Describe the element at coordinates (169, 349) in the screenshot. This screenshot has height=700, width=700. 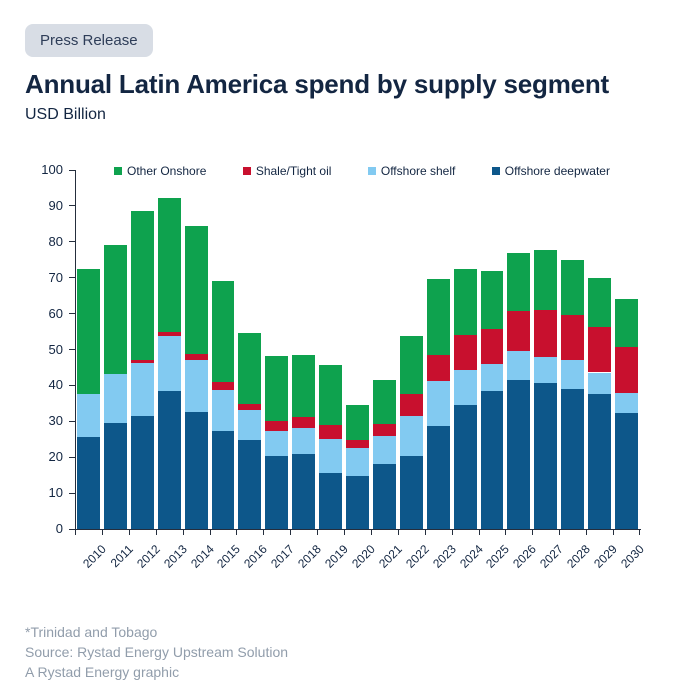
I see `bar-2013` at that location.